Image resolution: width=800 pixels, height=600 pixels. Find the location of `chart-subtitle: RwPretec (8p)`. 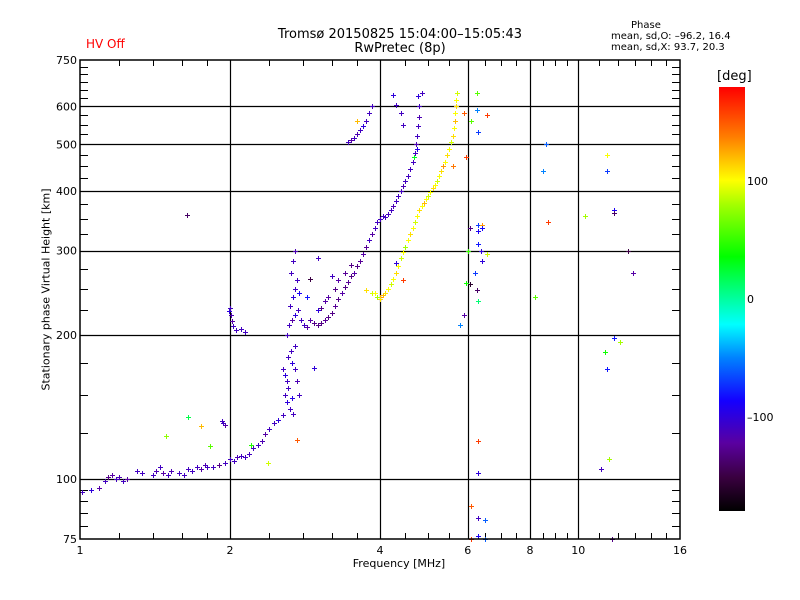

chart-subtitle: RwPretec (8p) is located at coordinates (400, 48).